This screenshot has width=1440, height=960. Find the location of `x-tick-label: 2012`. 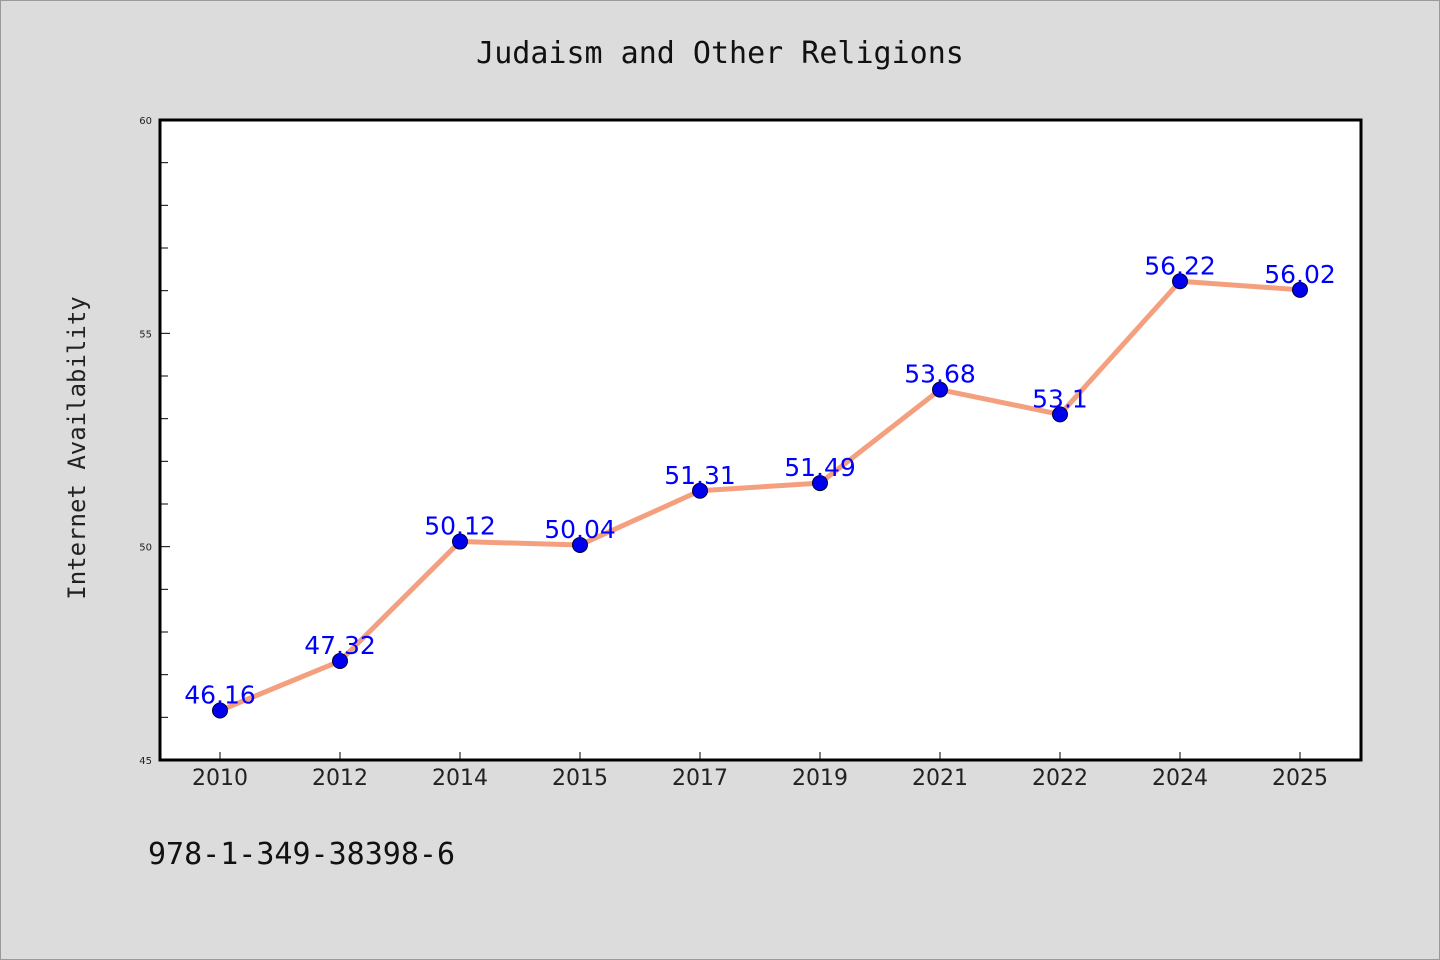

x-tick-label: 2012 is located at coordinates (340, 778).